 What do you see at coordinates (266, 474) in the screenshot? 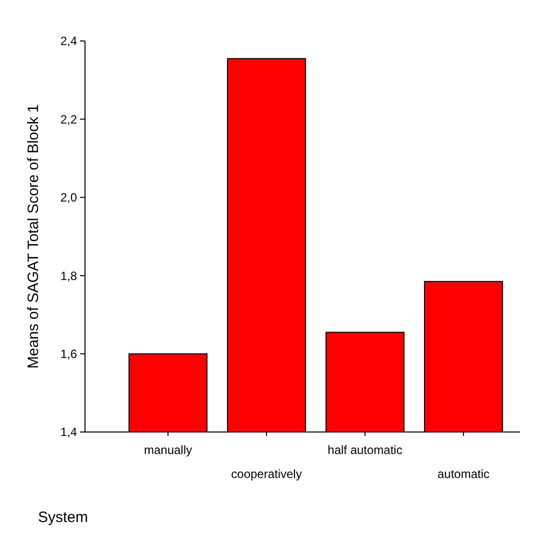
I see `x-tick-label: cooperatively` at bounding box center [266, 474].